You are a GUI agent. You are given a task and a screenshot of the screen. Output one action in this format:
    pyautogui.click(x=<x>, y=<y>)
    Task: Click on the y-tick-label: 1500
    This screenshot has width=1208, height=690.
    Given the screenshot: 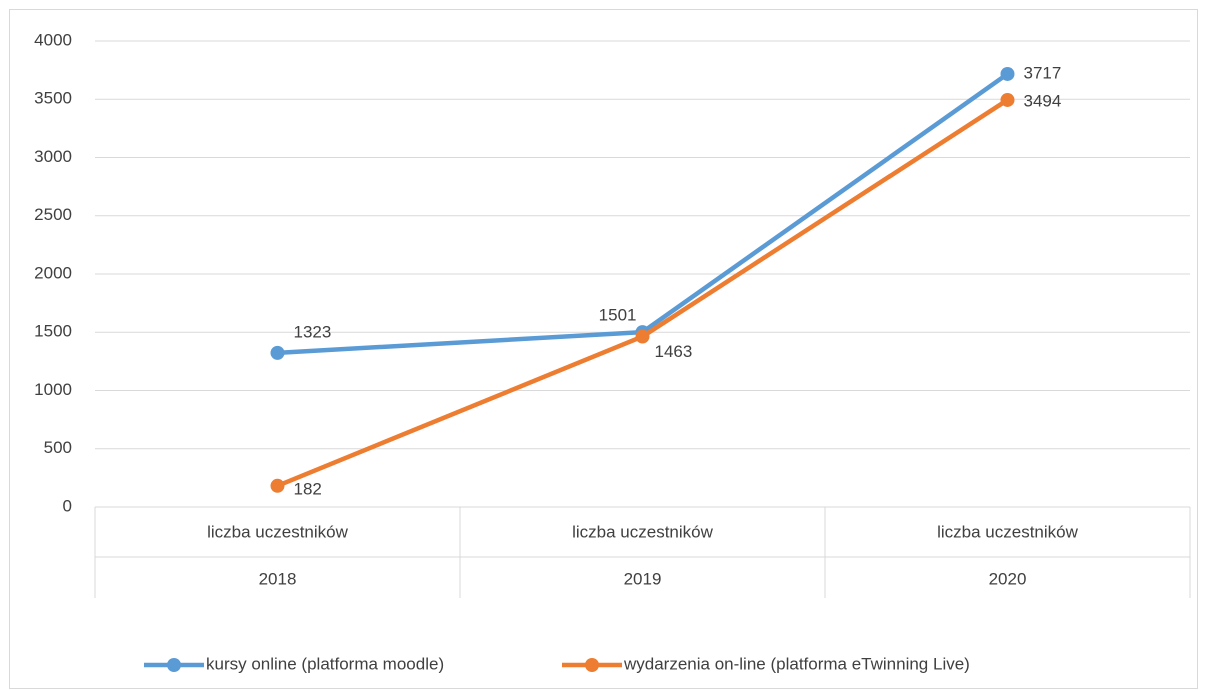 What is the action you would take?
    pyautogui.click(x=53, y=331)
    